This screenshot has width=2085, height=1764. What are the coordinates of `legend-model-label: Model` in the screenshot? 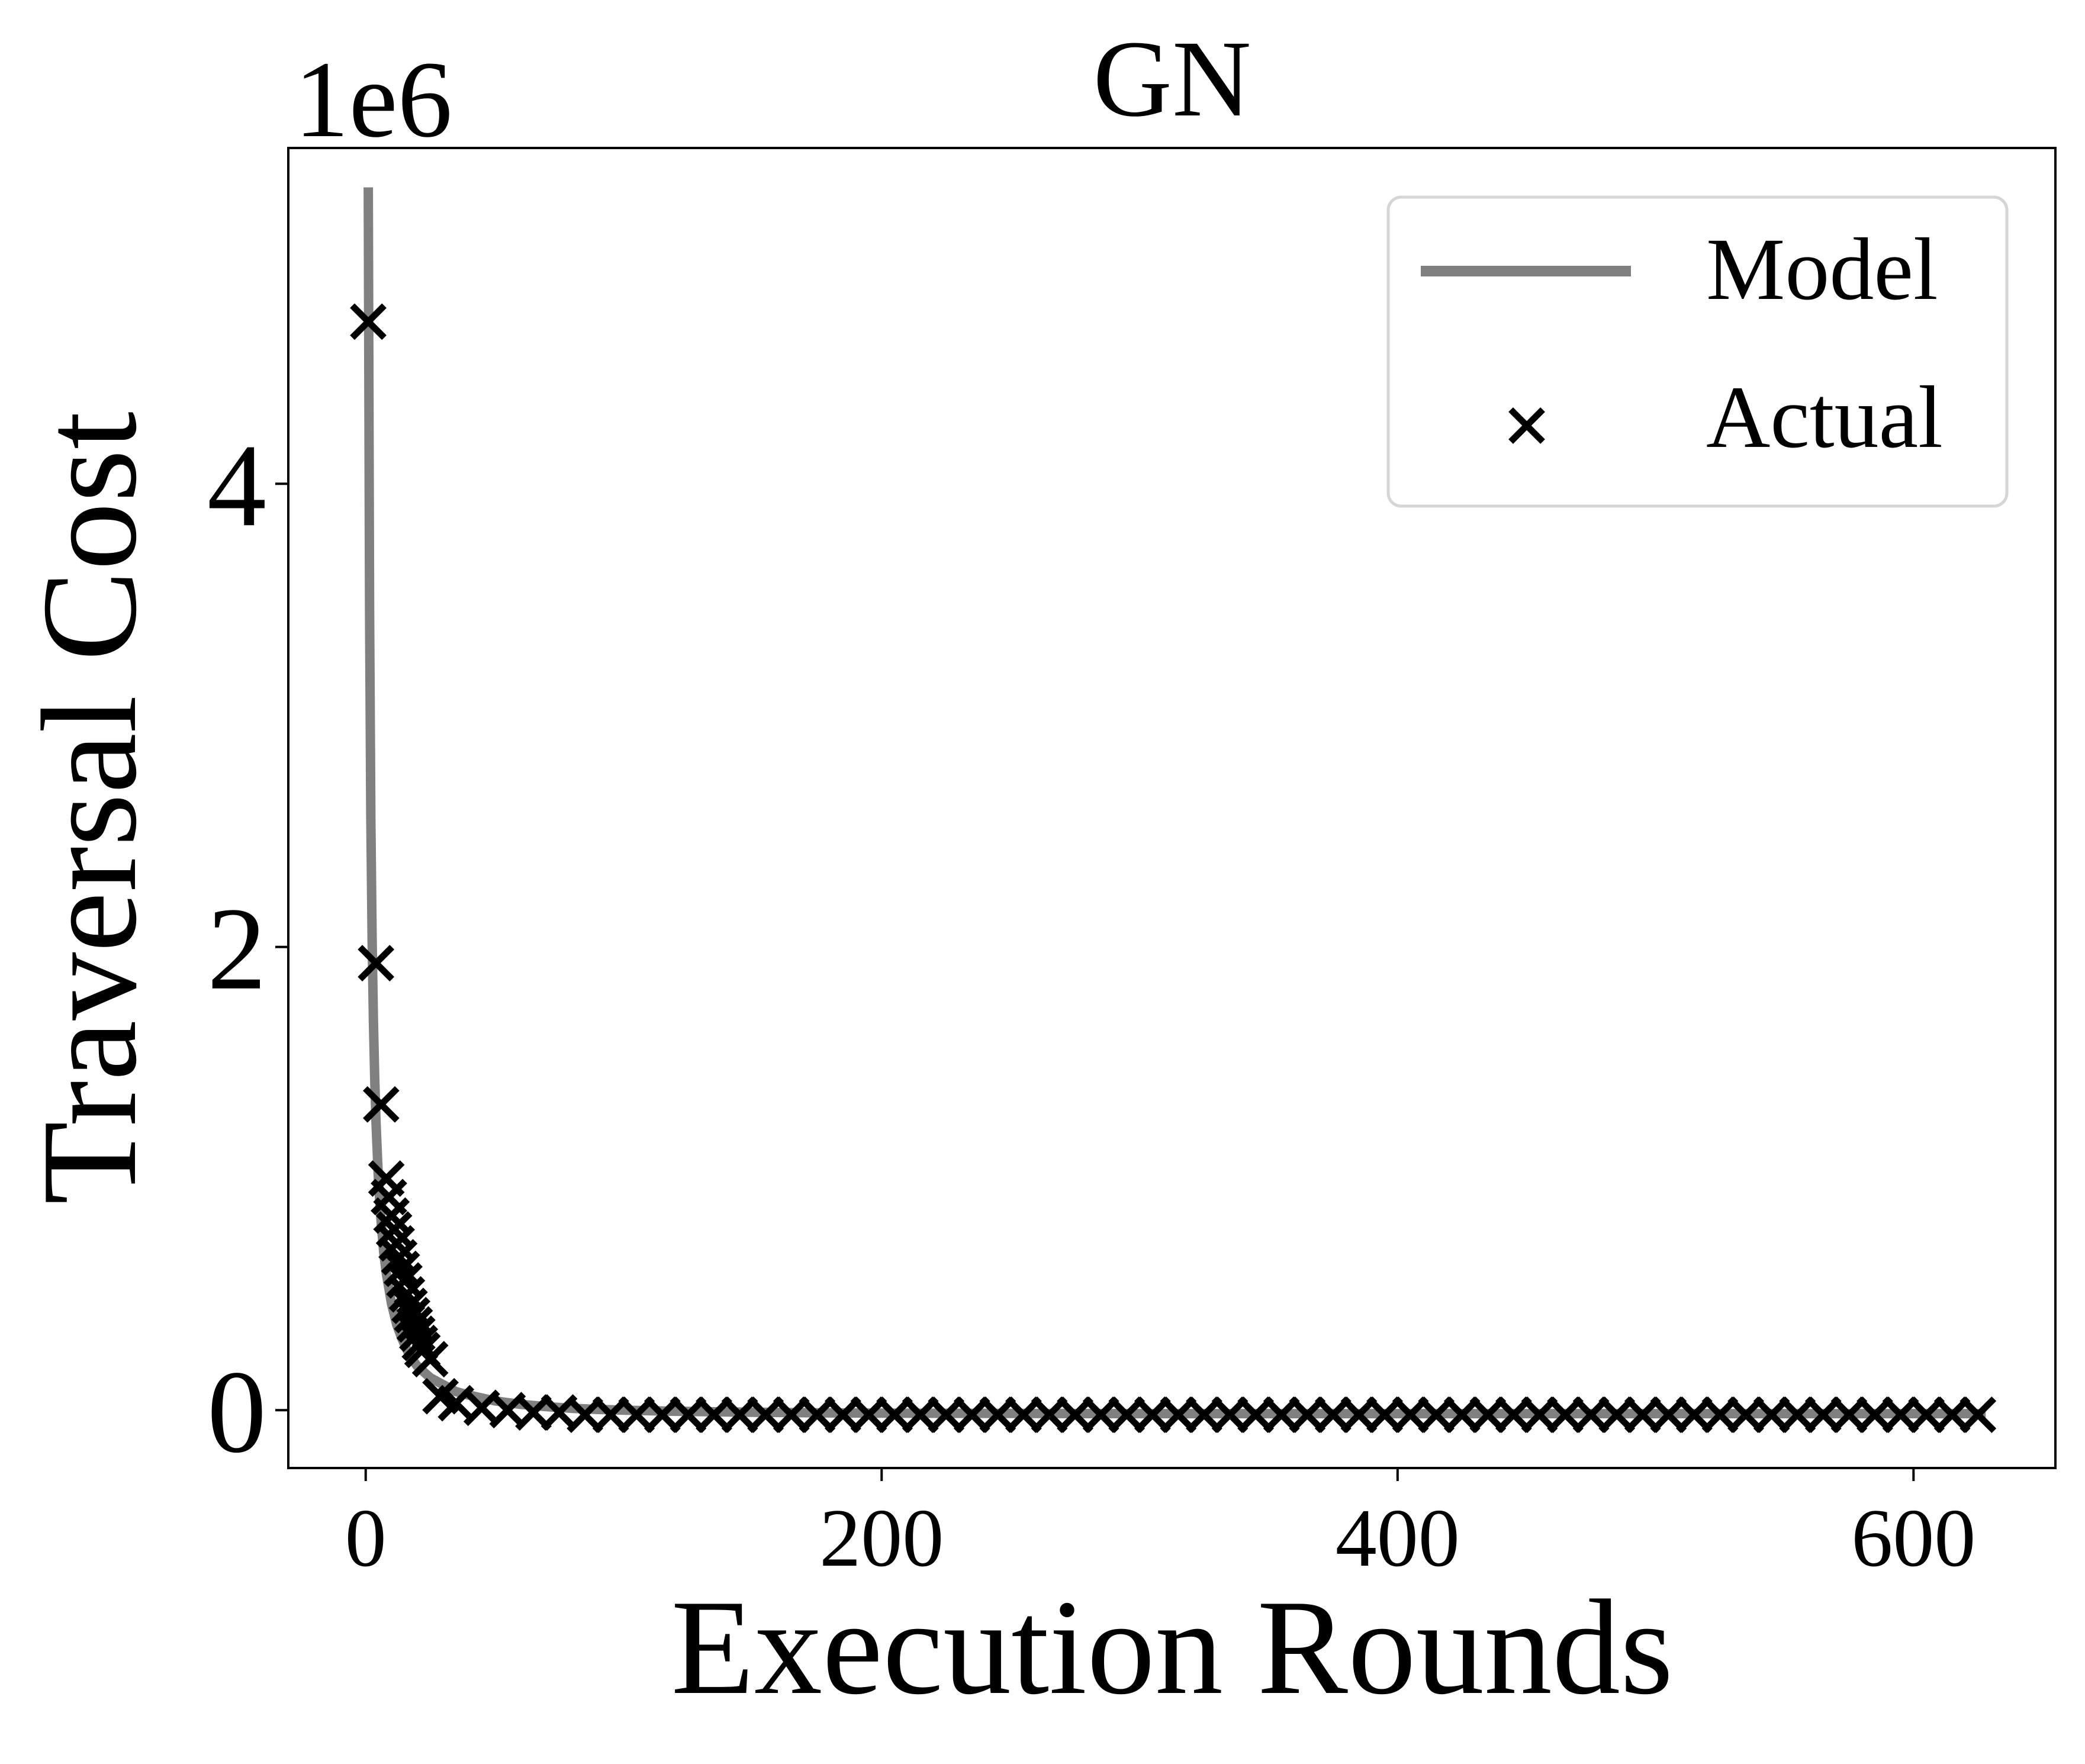 It's located at (1822, 269).